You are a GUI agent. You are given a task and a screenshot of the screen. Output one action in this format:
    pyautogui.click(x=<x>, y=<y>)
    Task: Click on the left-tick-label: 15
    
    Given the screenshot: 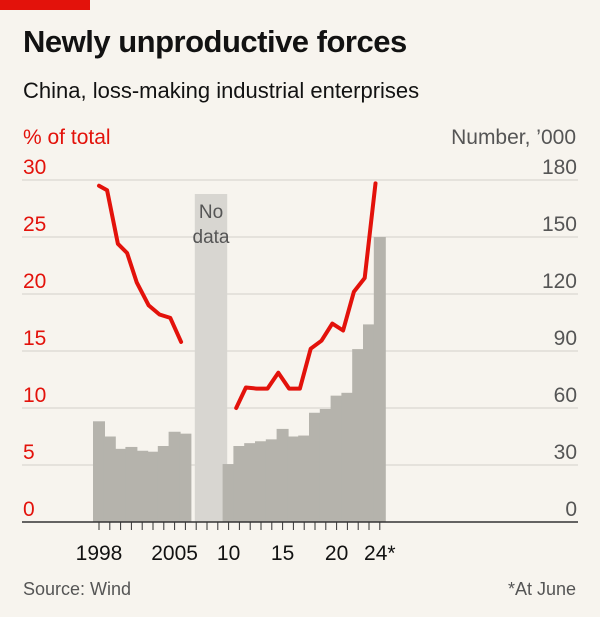 What is the action you would take?
    pyautogui.click(x=34, y=338)
    